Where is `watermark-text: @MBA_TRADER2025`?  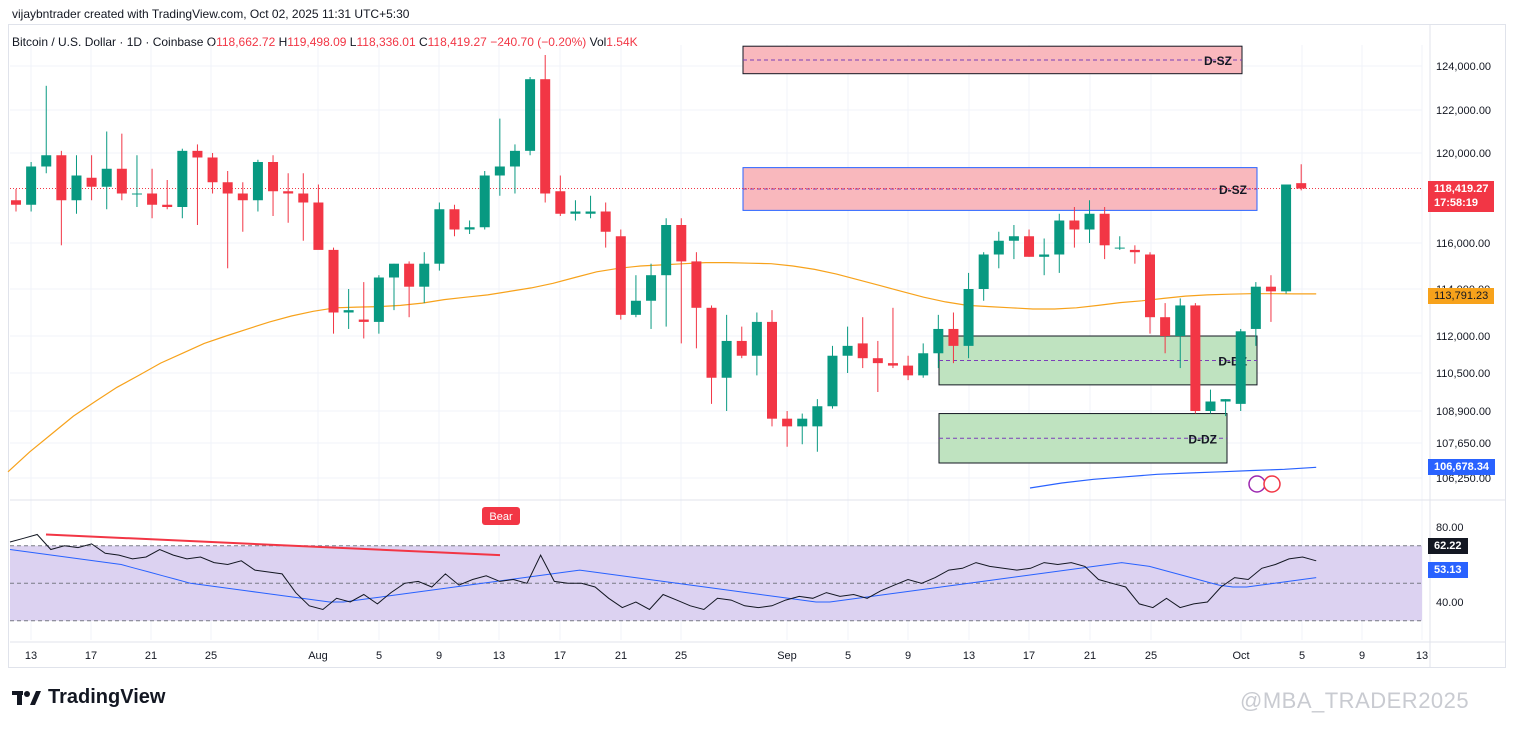 watermark-text: @MBA_TRADER2025 is located at coordinates (1355, 700).